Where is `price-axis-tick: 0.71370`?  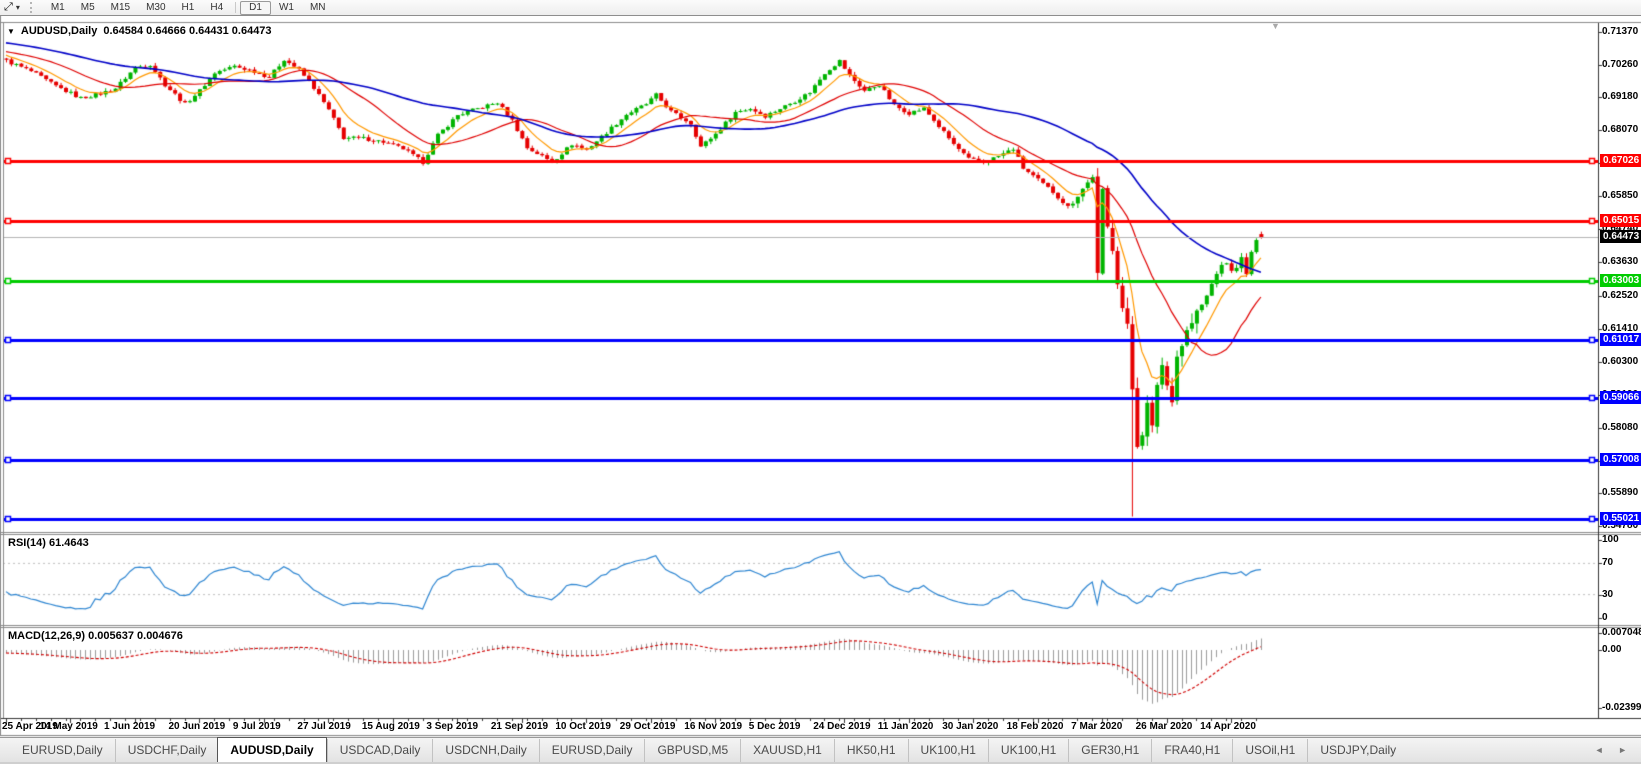 price-axis-tick: 0.71370 is located at coordinates (1620, 31).